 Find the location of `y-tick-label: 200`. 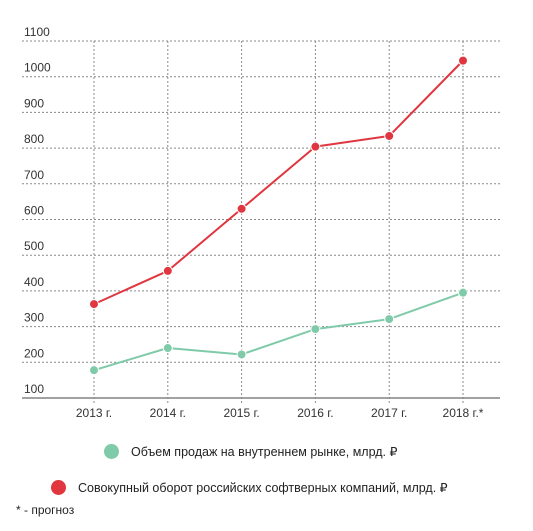

y-tick-label: 200 is located at coordinates (34, 353).